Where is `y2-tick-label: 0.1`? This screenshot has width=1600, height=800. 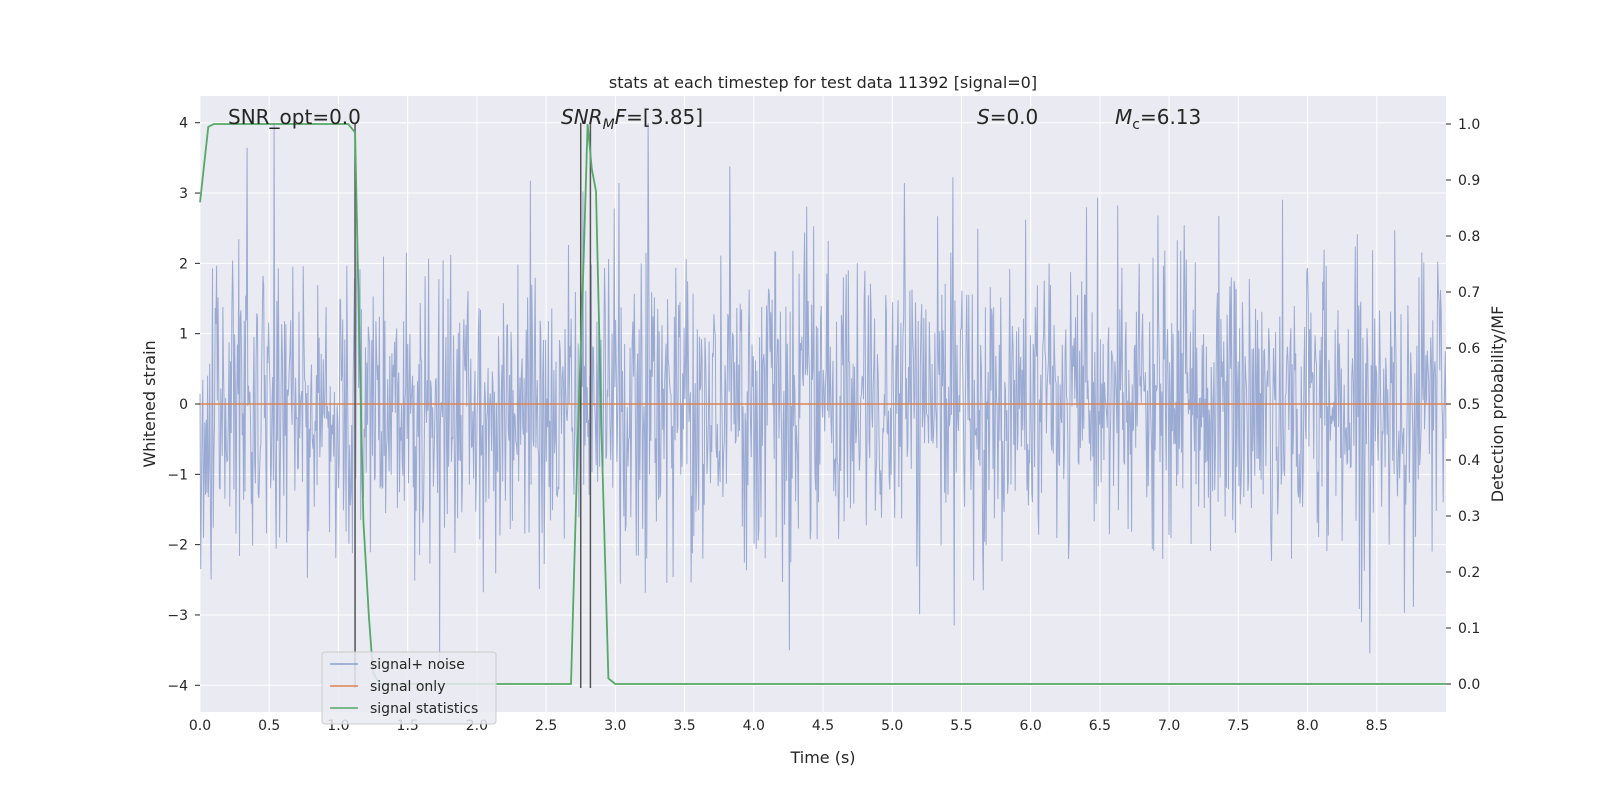 y2-tick-label: 0.1 is located at coordinates (1469, 629).